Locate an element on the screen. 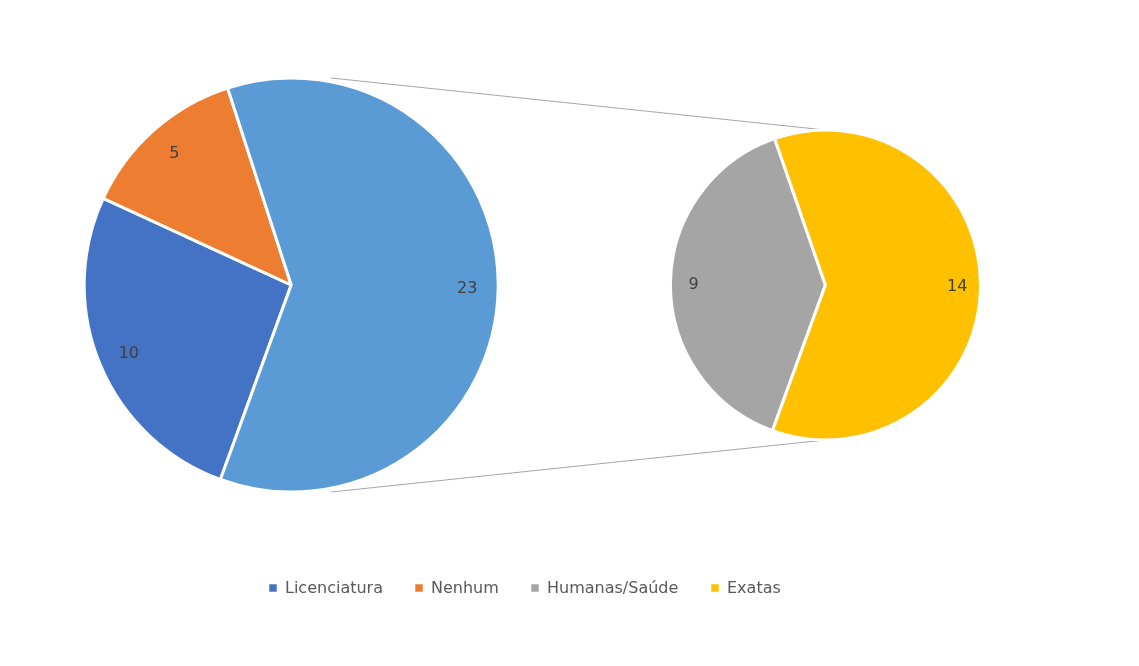 Image resolution: width=1139 pixels, height=666 pixels. legend-label: Nenhum is located at coordinates (465, 587).